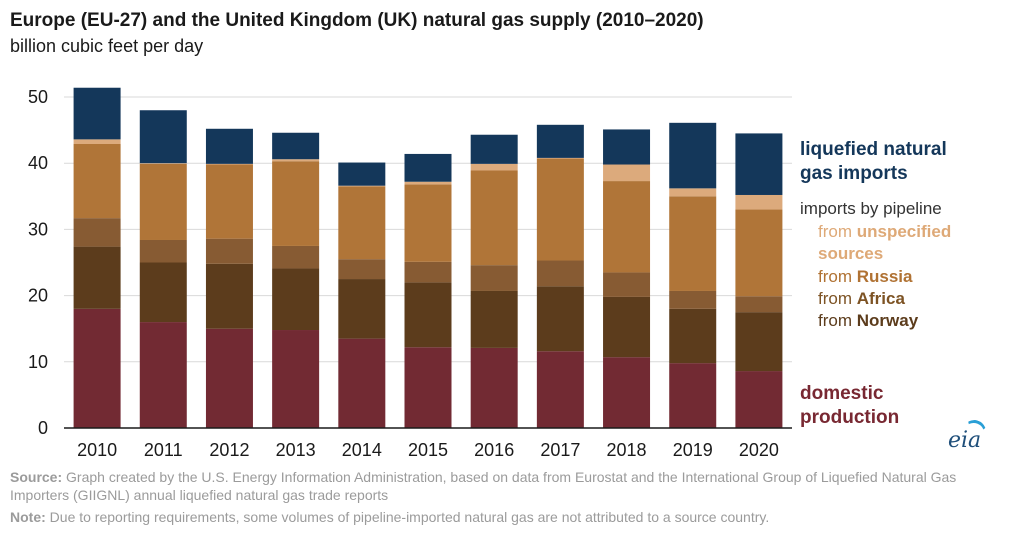 This screenshot has width=1024, height=539. I want to click on y-tick-label: 20, so click(38, 296).